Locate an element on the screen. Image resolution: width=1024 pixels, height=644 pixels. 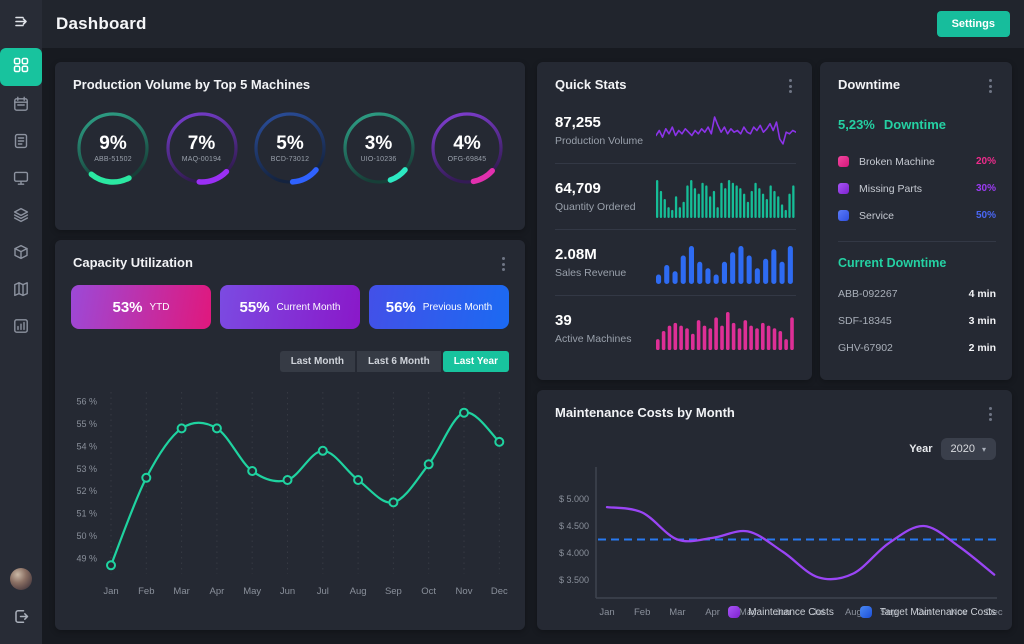
quick-stat-row: 39 Active Machines is located at coordinates (675, 328).